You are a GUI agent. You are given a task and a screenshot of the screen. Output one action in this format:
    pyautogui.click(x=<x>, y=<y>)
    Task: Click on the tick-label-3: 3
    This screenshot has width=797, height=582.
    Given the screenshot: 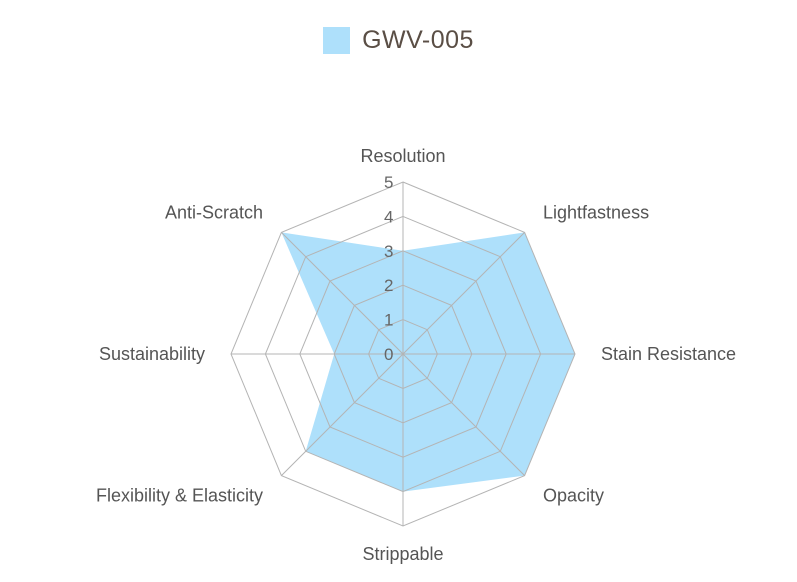 What is the action you would take?
    pyautogui.click(x=388, y=251)
    